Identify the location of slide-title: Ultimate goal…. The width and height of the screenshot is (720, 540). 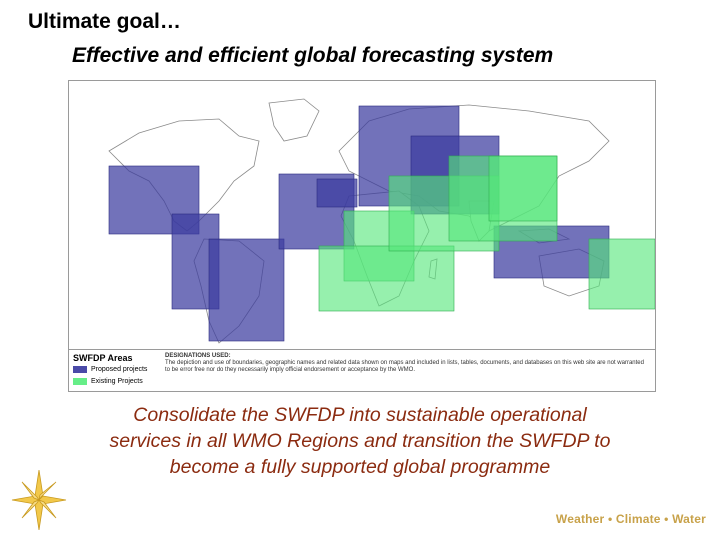
(104, 21).